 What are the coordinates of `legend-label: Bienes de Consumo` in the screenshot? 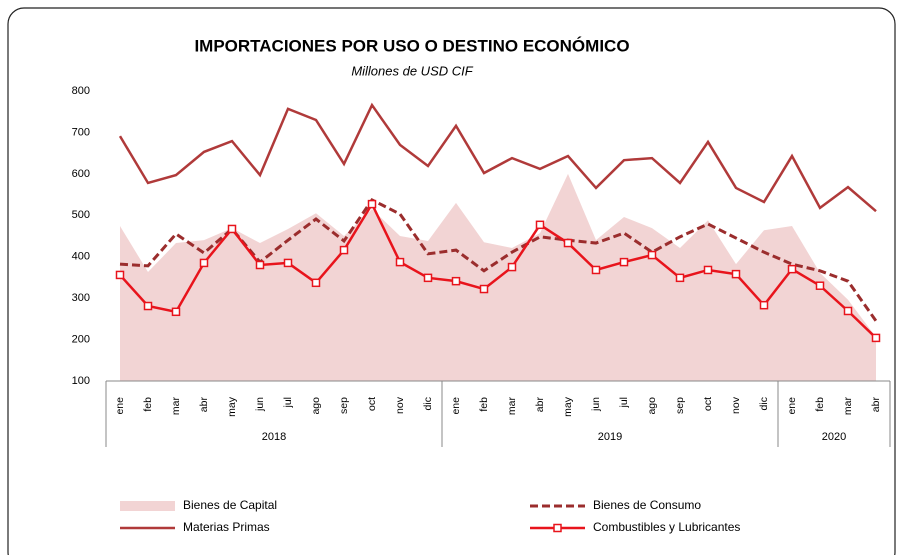 It's located at (647, 505).